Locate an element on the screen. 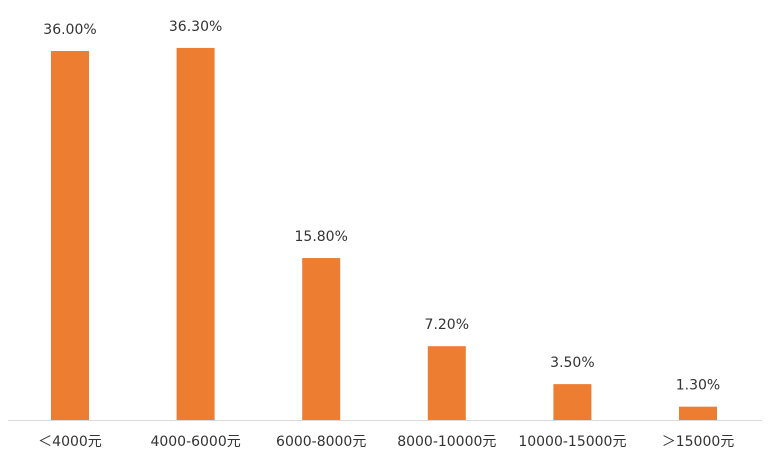  x-tick-label: 8000-10000元 is located at coordinates (446, 442).